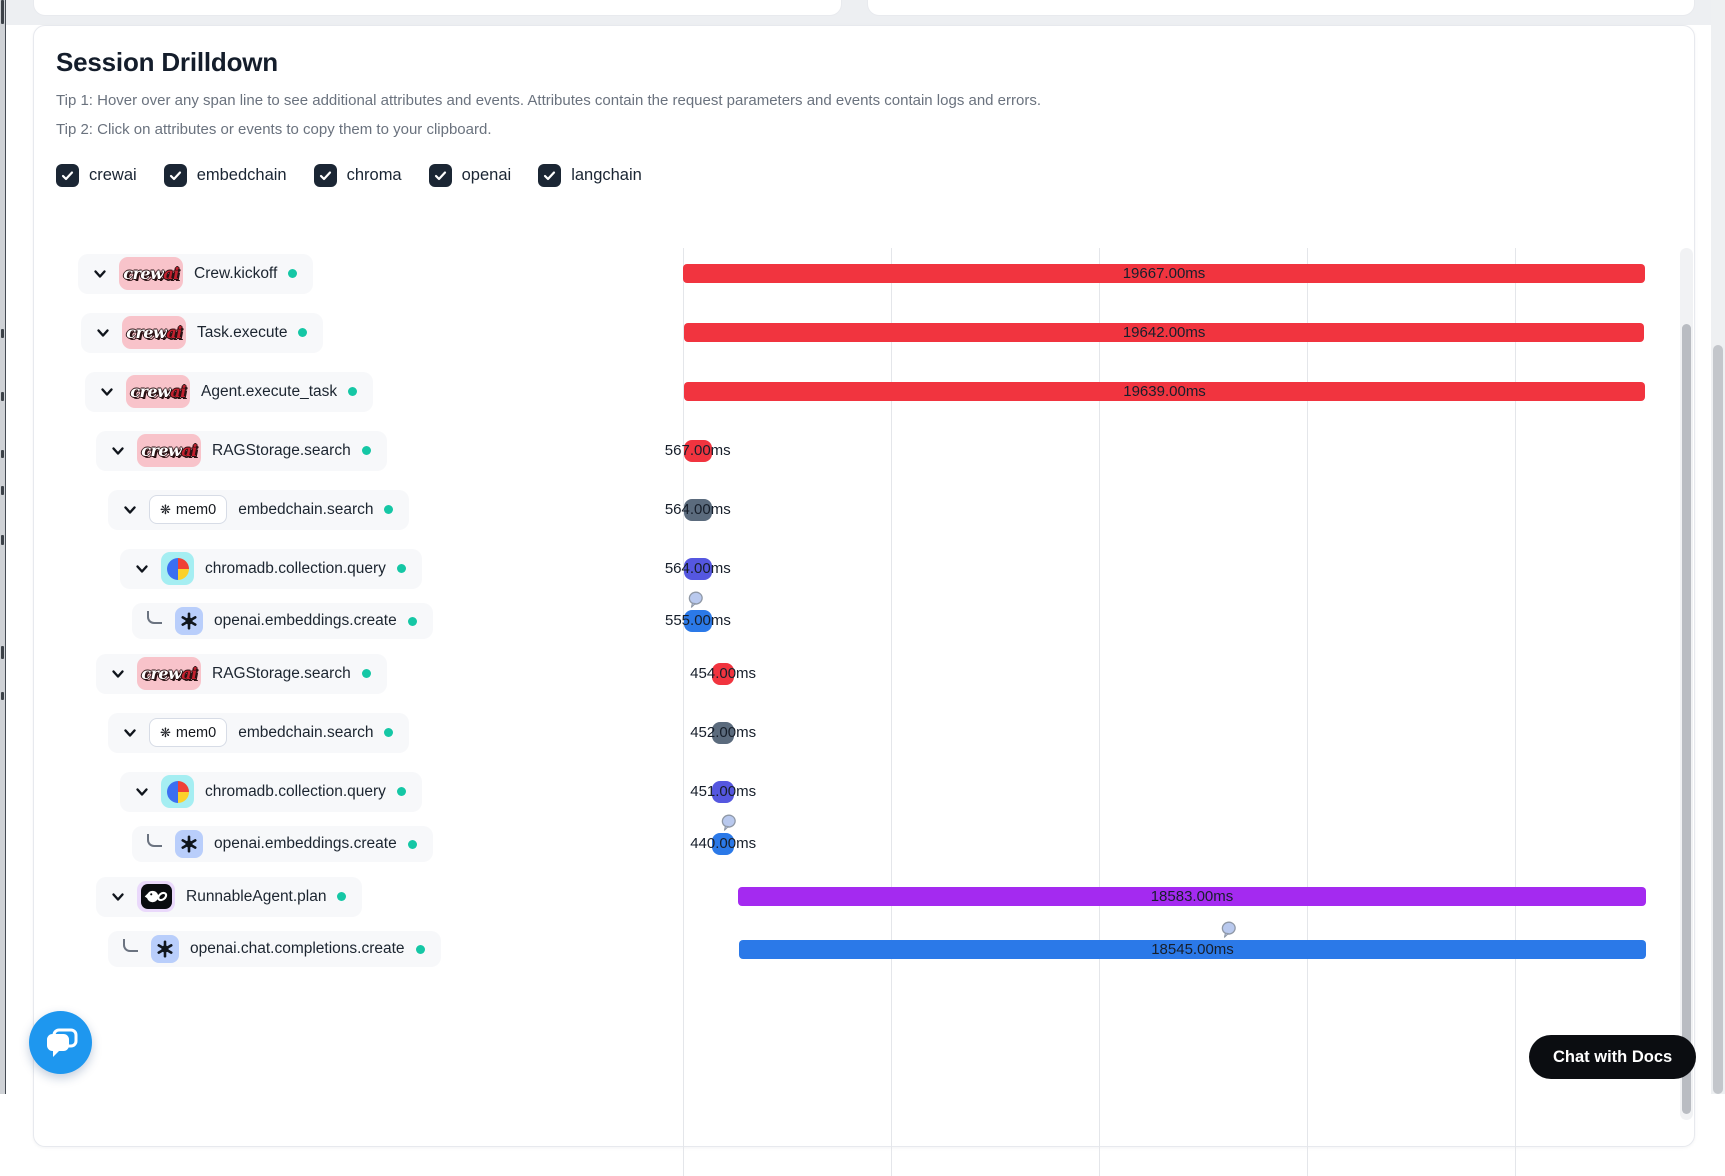 Image resolution: width=1725 pixels, height=1176 pixels. I want to click on filter-checkbox-crewai: crewai, so click(96, 175).